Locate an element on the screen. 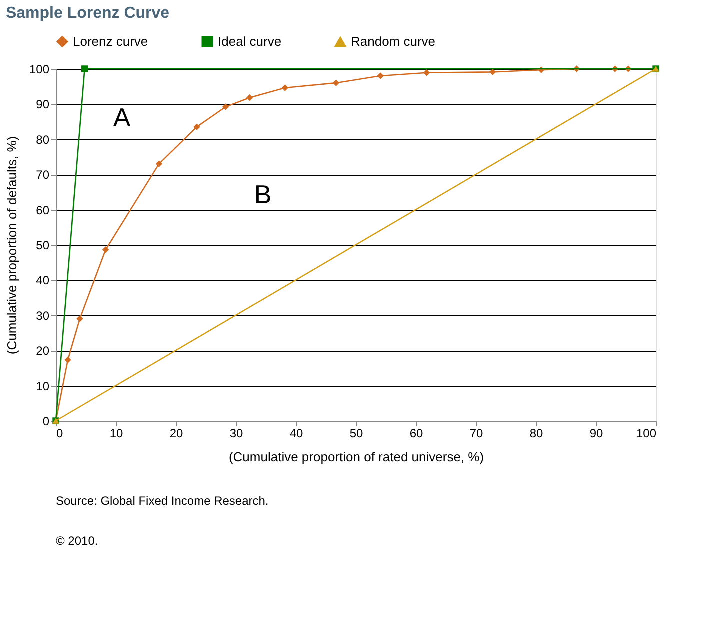  y-tick-label: 40 is located at coordinates (43, 281).